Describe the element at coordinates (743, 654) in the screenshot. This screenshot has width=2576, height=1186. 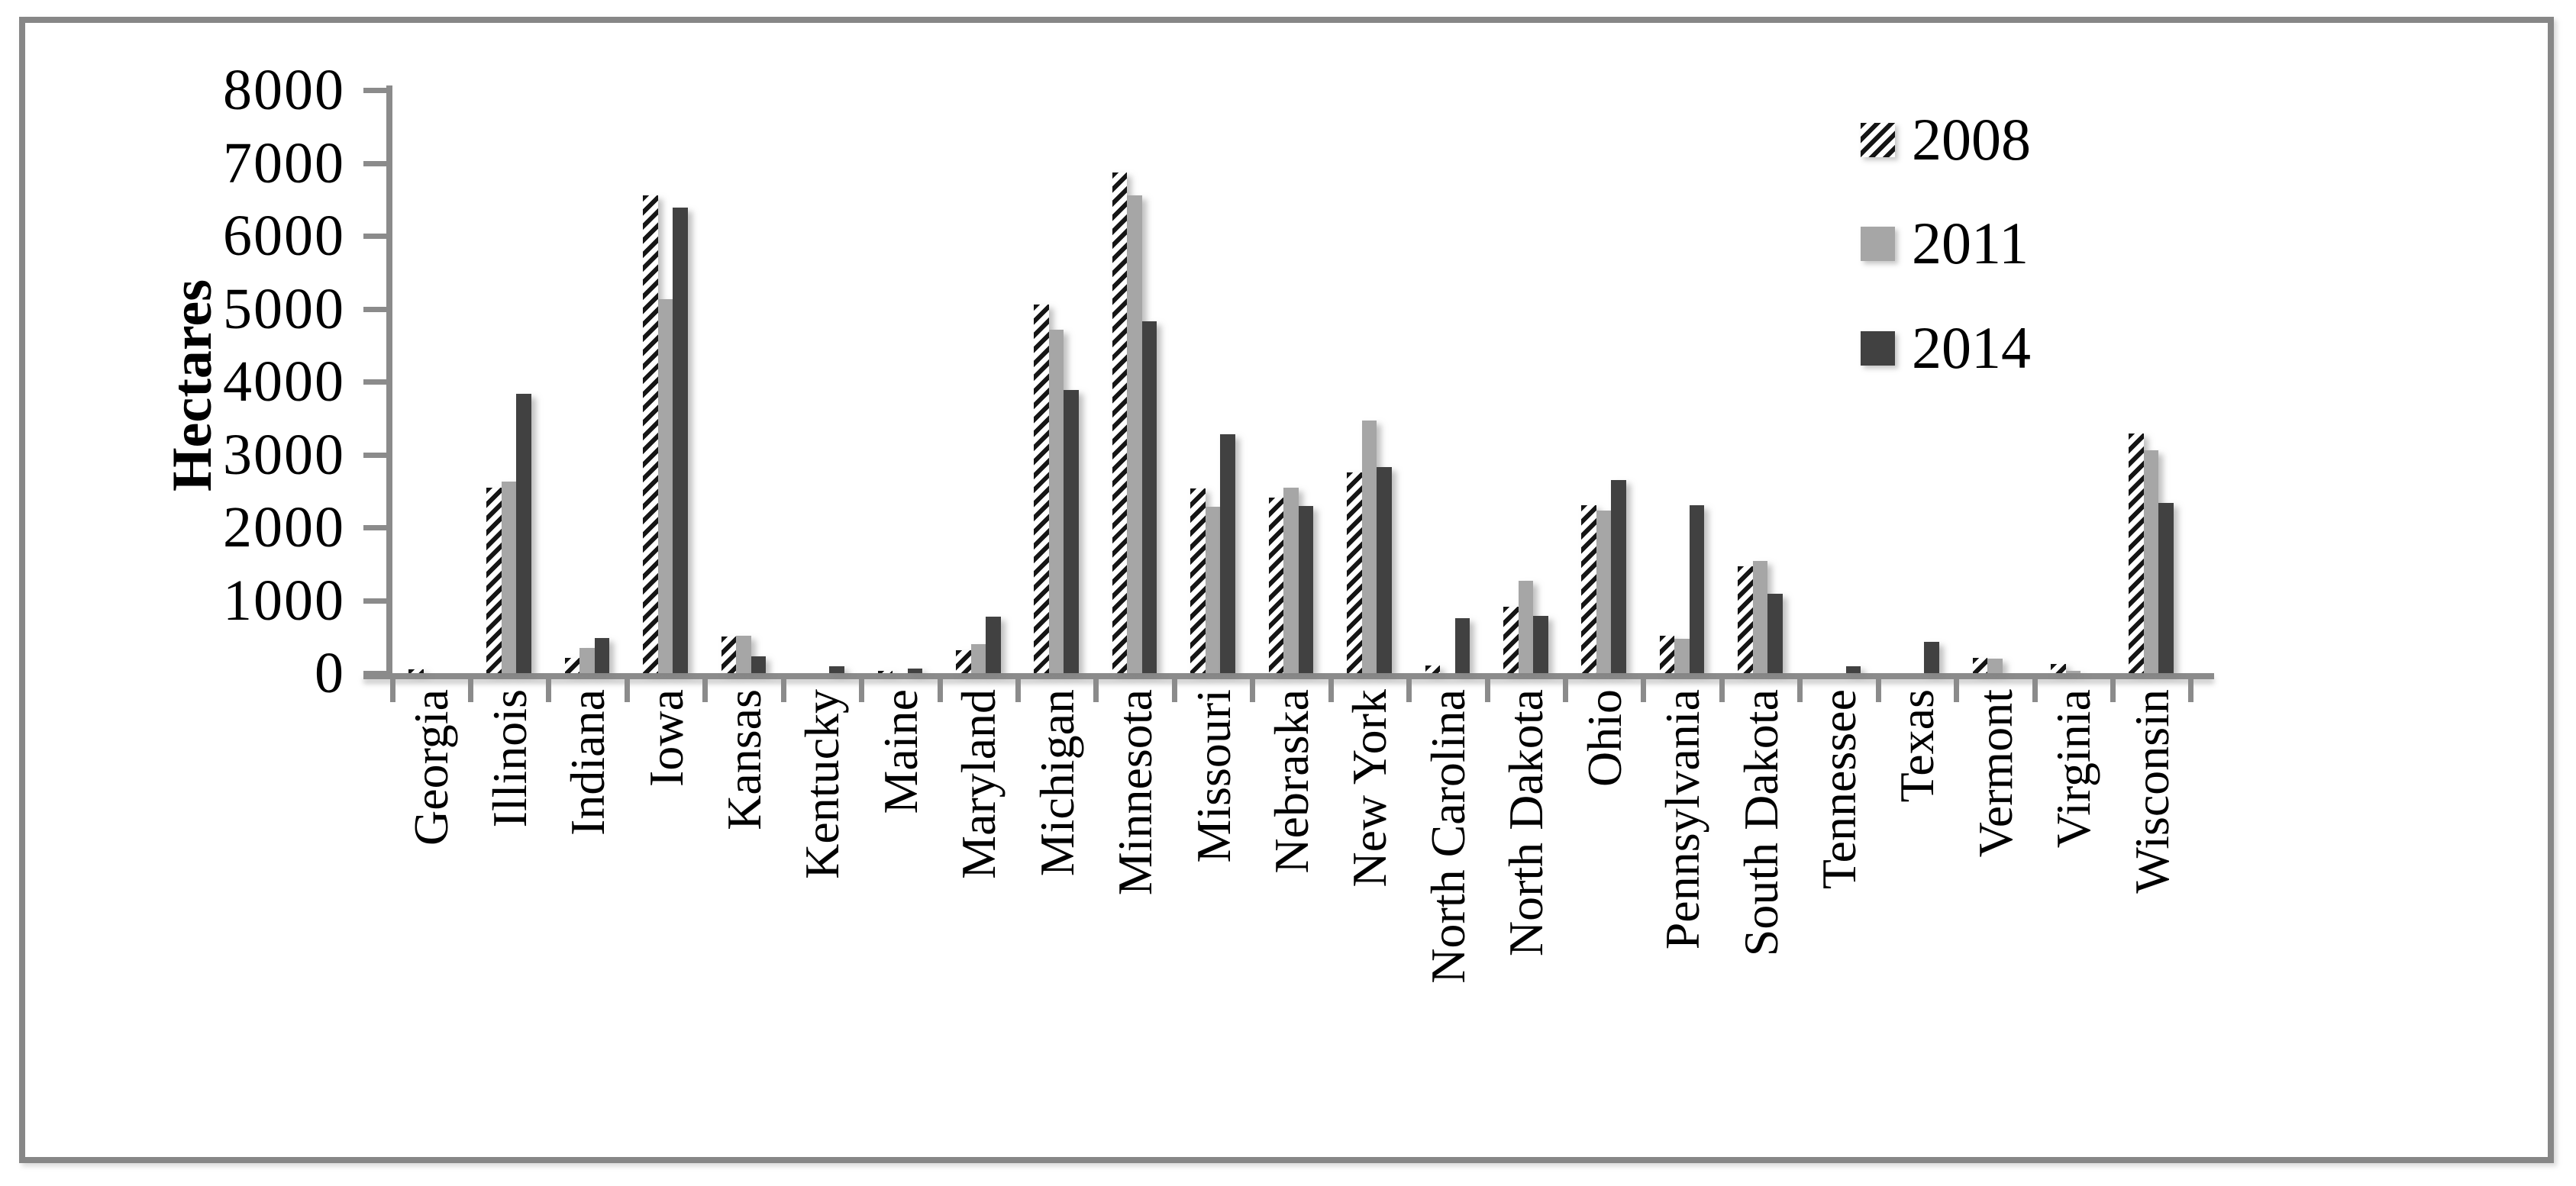
I see `bar-kansas-2011` at that location.